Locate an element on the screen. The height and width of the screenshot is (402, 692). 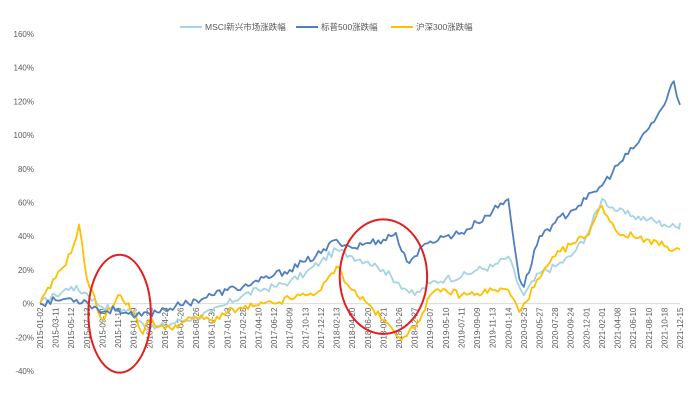
x-tick-label: 2021-04-08 is located at coordinates (618, 327).